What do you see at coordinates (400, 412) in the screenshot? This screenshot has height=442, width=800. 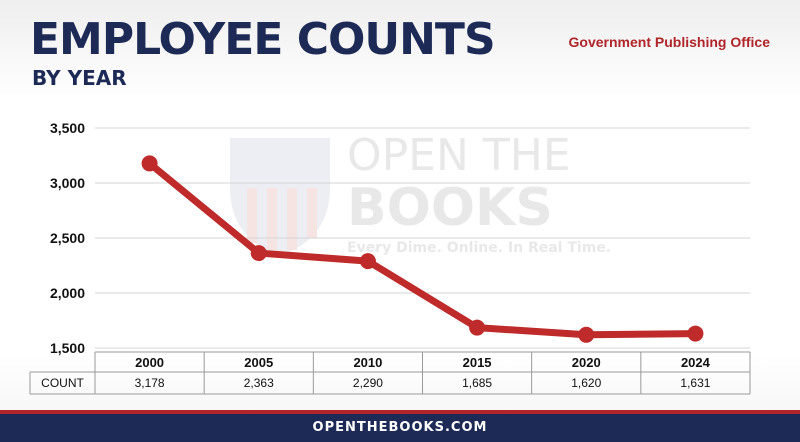 I see `footer-accent-bar` at bounding box center [400, 412].